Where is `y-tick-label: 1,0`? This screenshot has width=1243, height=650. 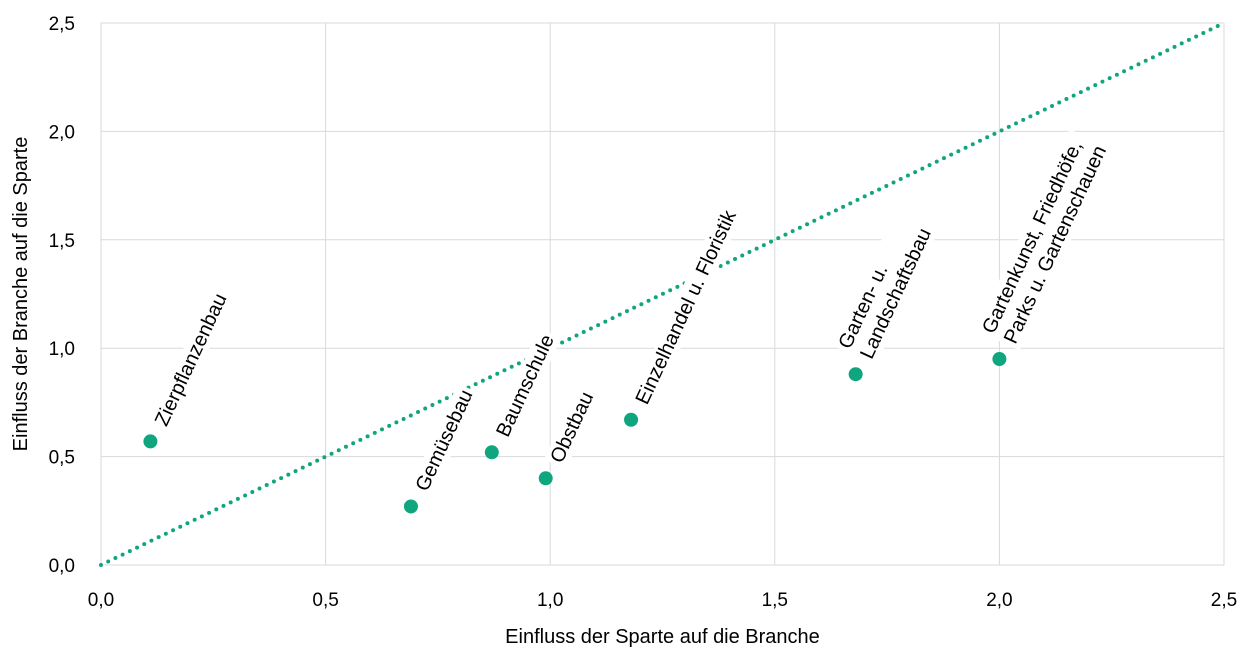
y-tick-label: 1,0 is located at coordinates (62, 349).